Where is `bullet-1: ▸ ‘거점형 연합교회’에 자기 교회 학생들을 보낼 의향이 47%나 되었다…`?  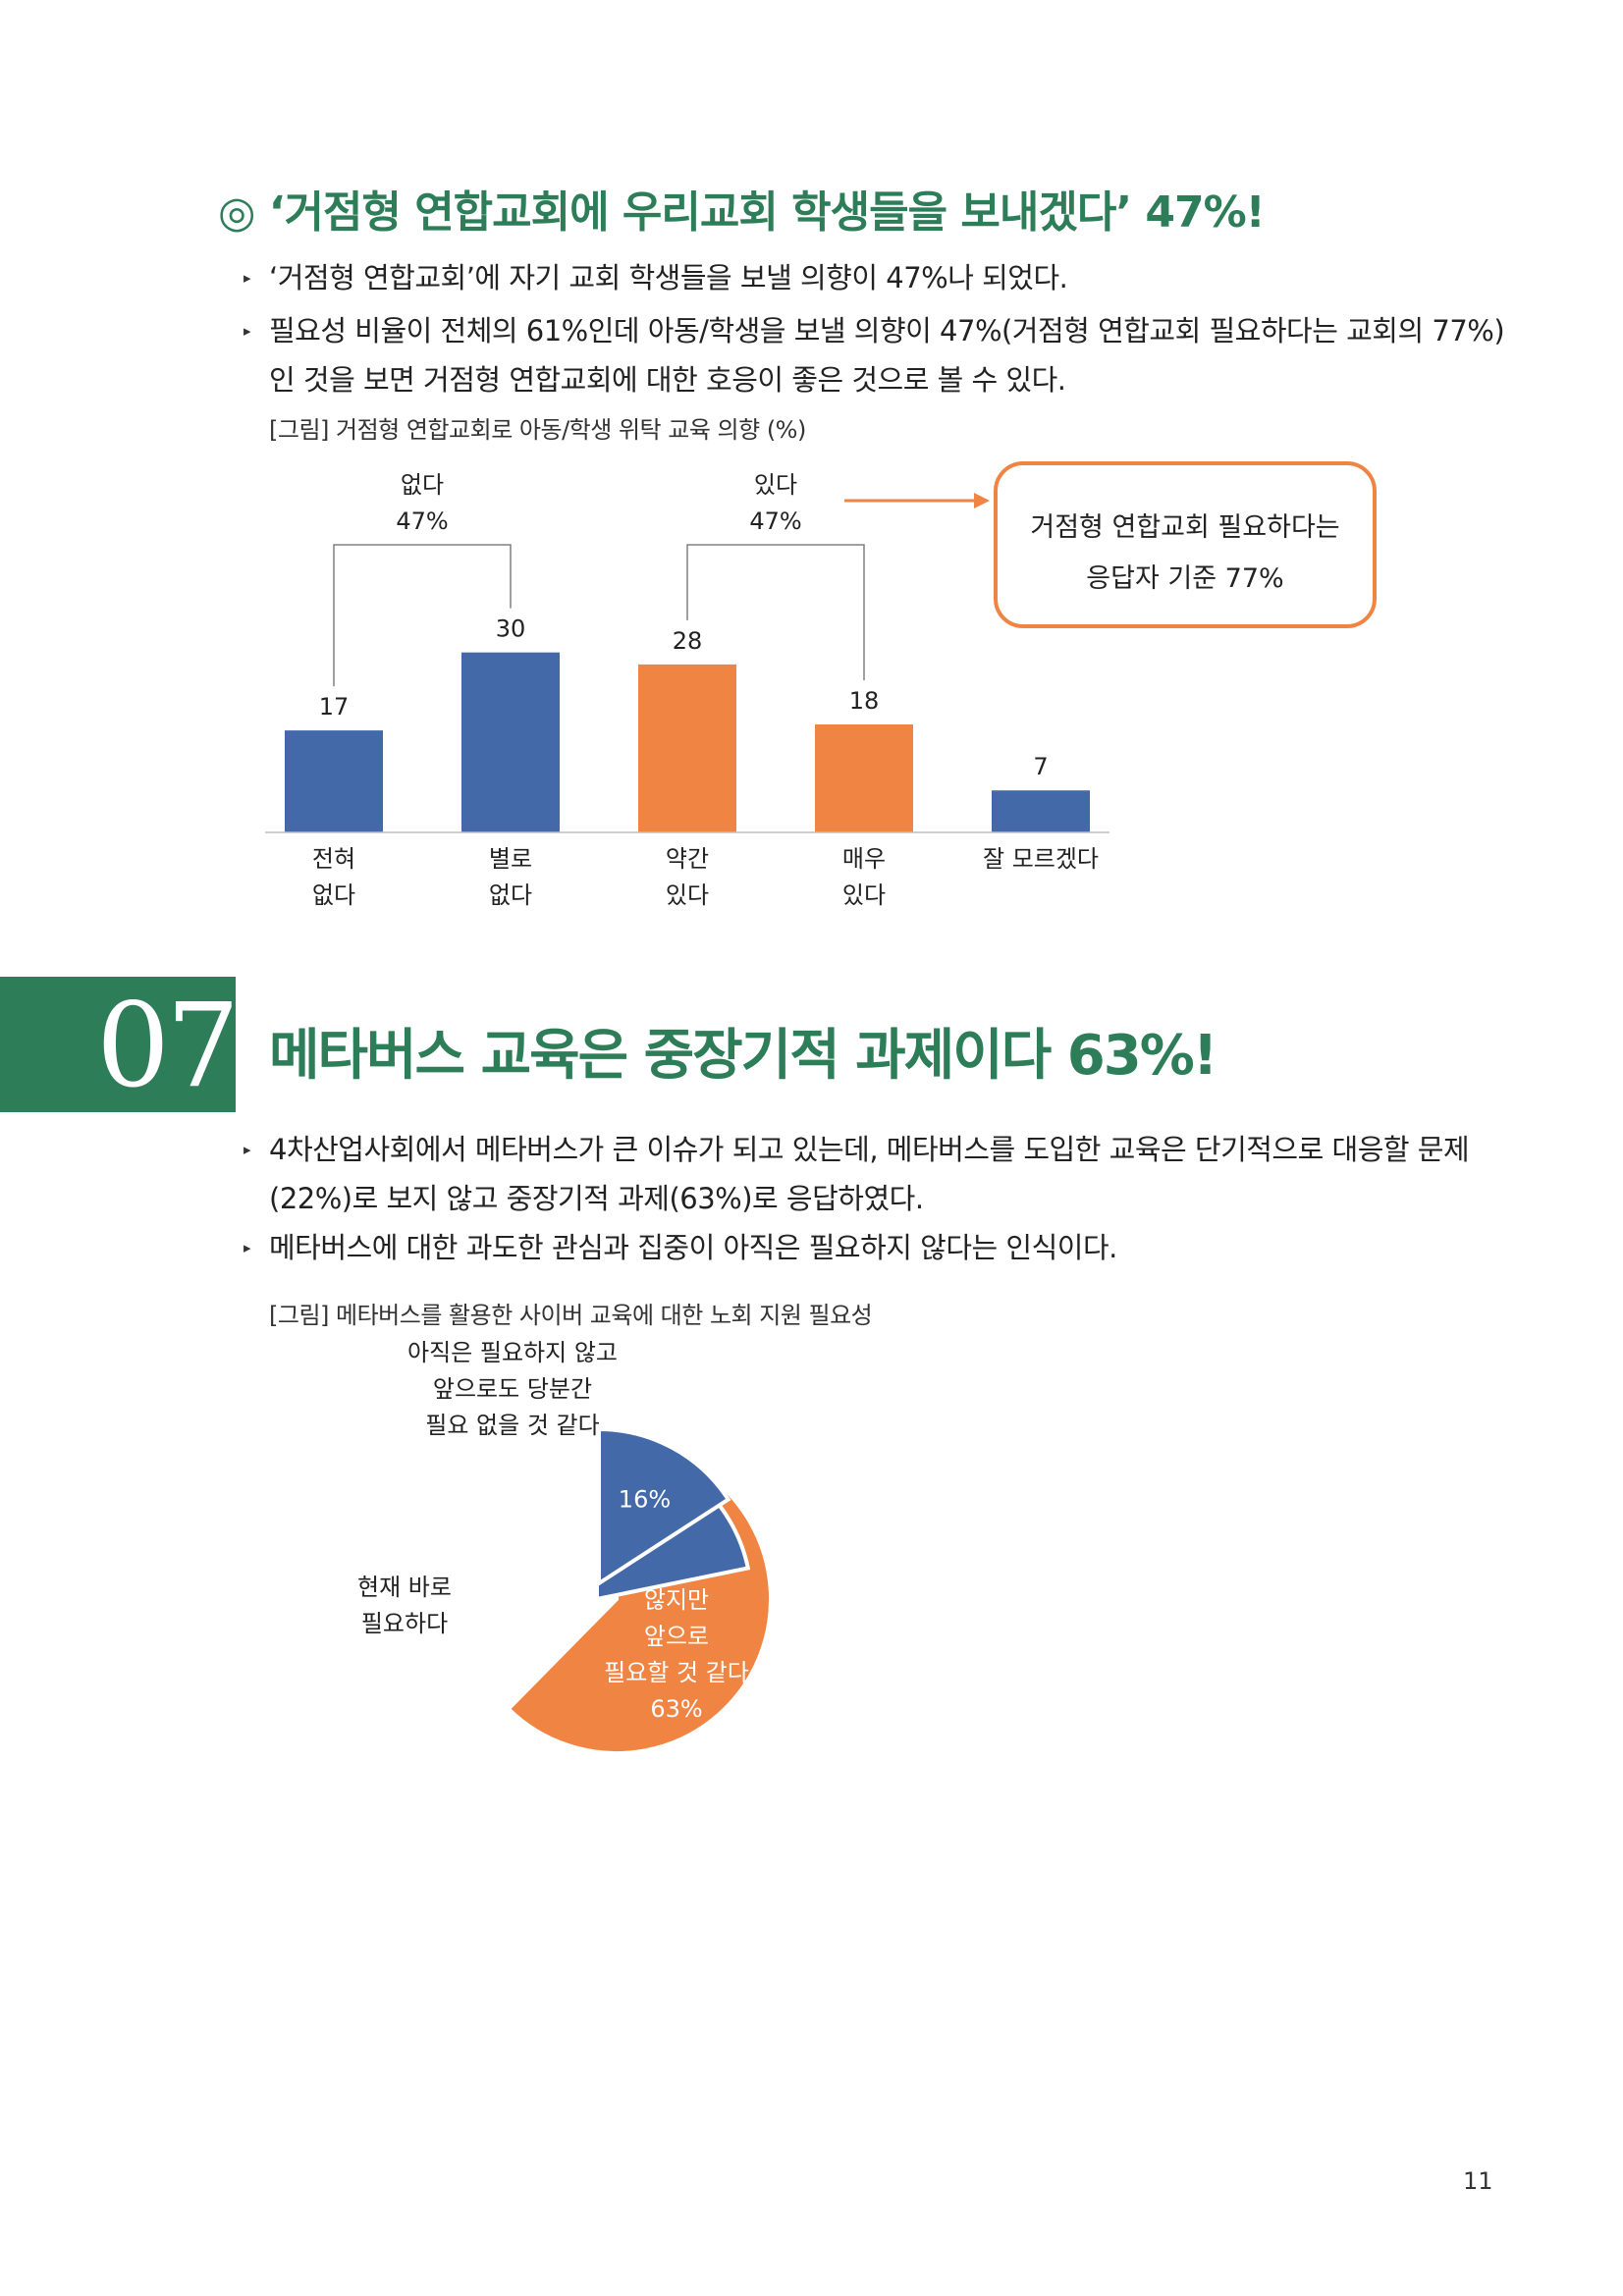 bullet-1: ▸ ‘거점형 연합교회’에 자기 교회 학생들을 보낼 의향이 47%나 되었다… is located at coordinates (655, 277).